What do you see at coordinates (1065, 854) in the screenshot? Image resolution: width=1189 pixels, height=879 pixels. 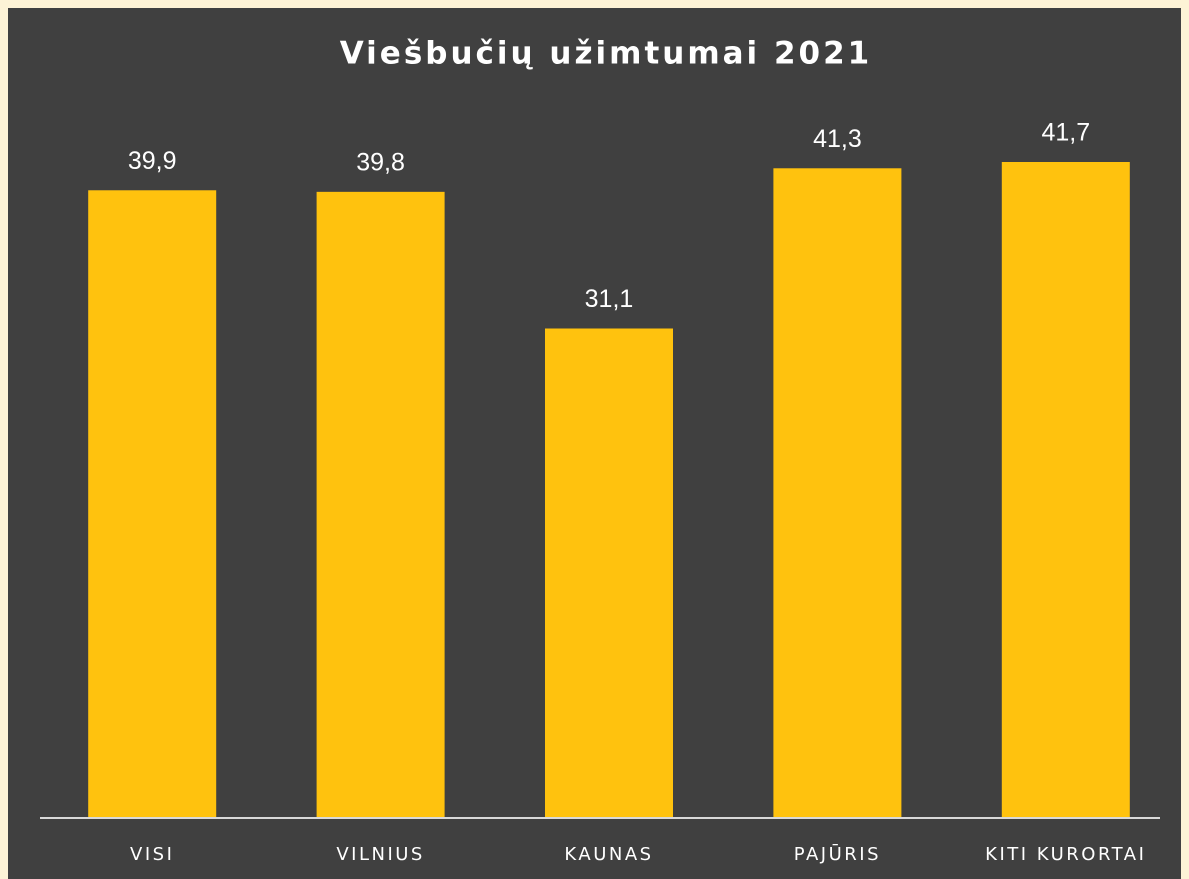 I see `x-tick-label: KITI KURORTAI` at bounding box center [1065, 854].